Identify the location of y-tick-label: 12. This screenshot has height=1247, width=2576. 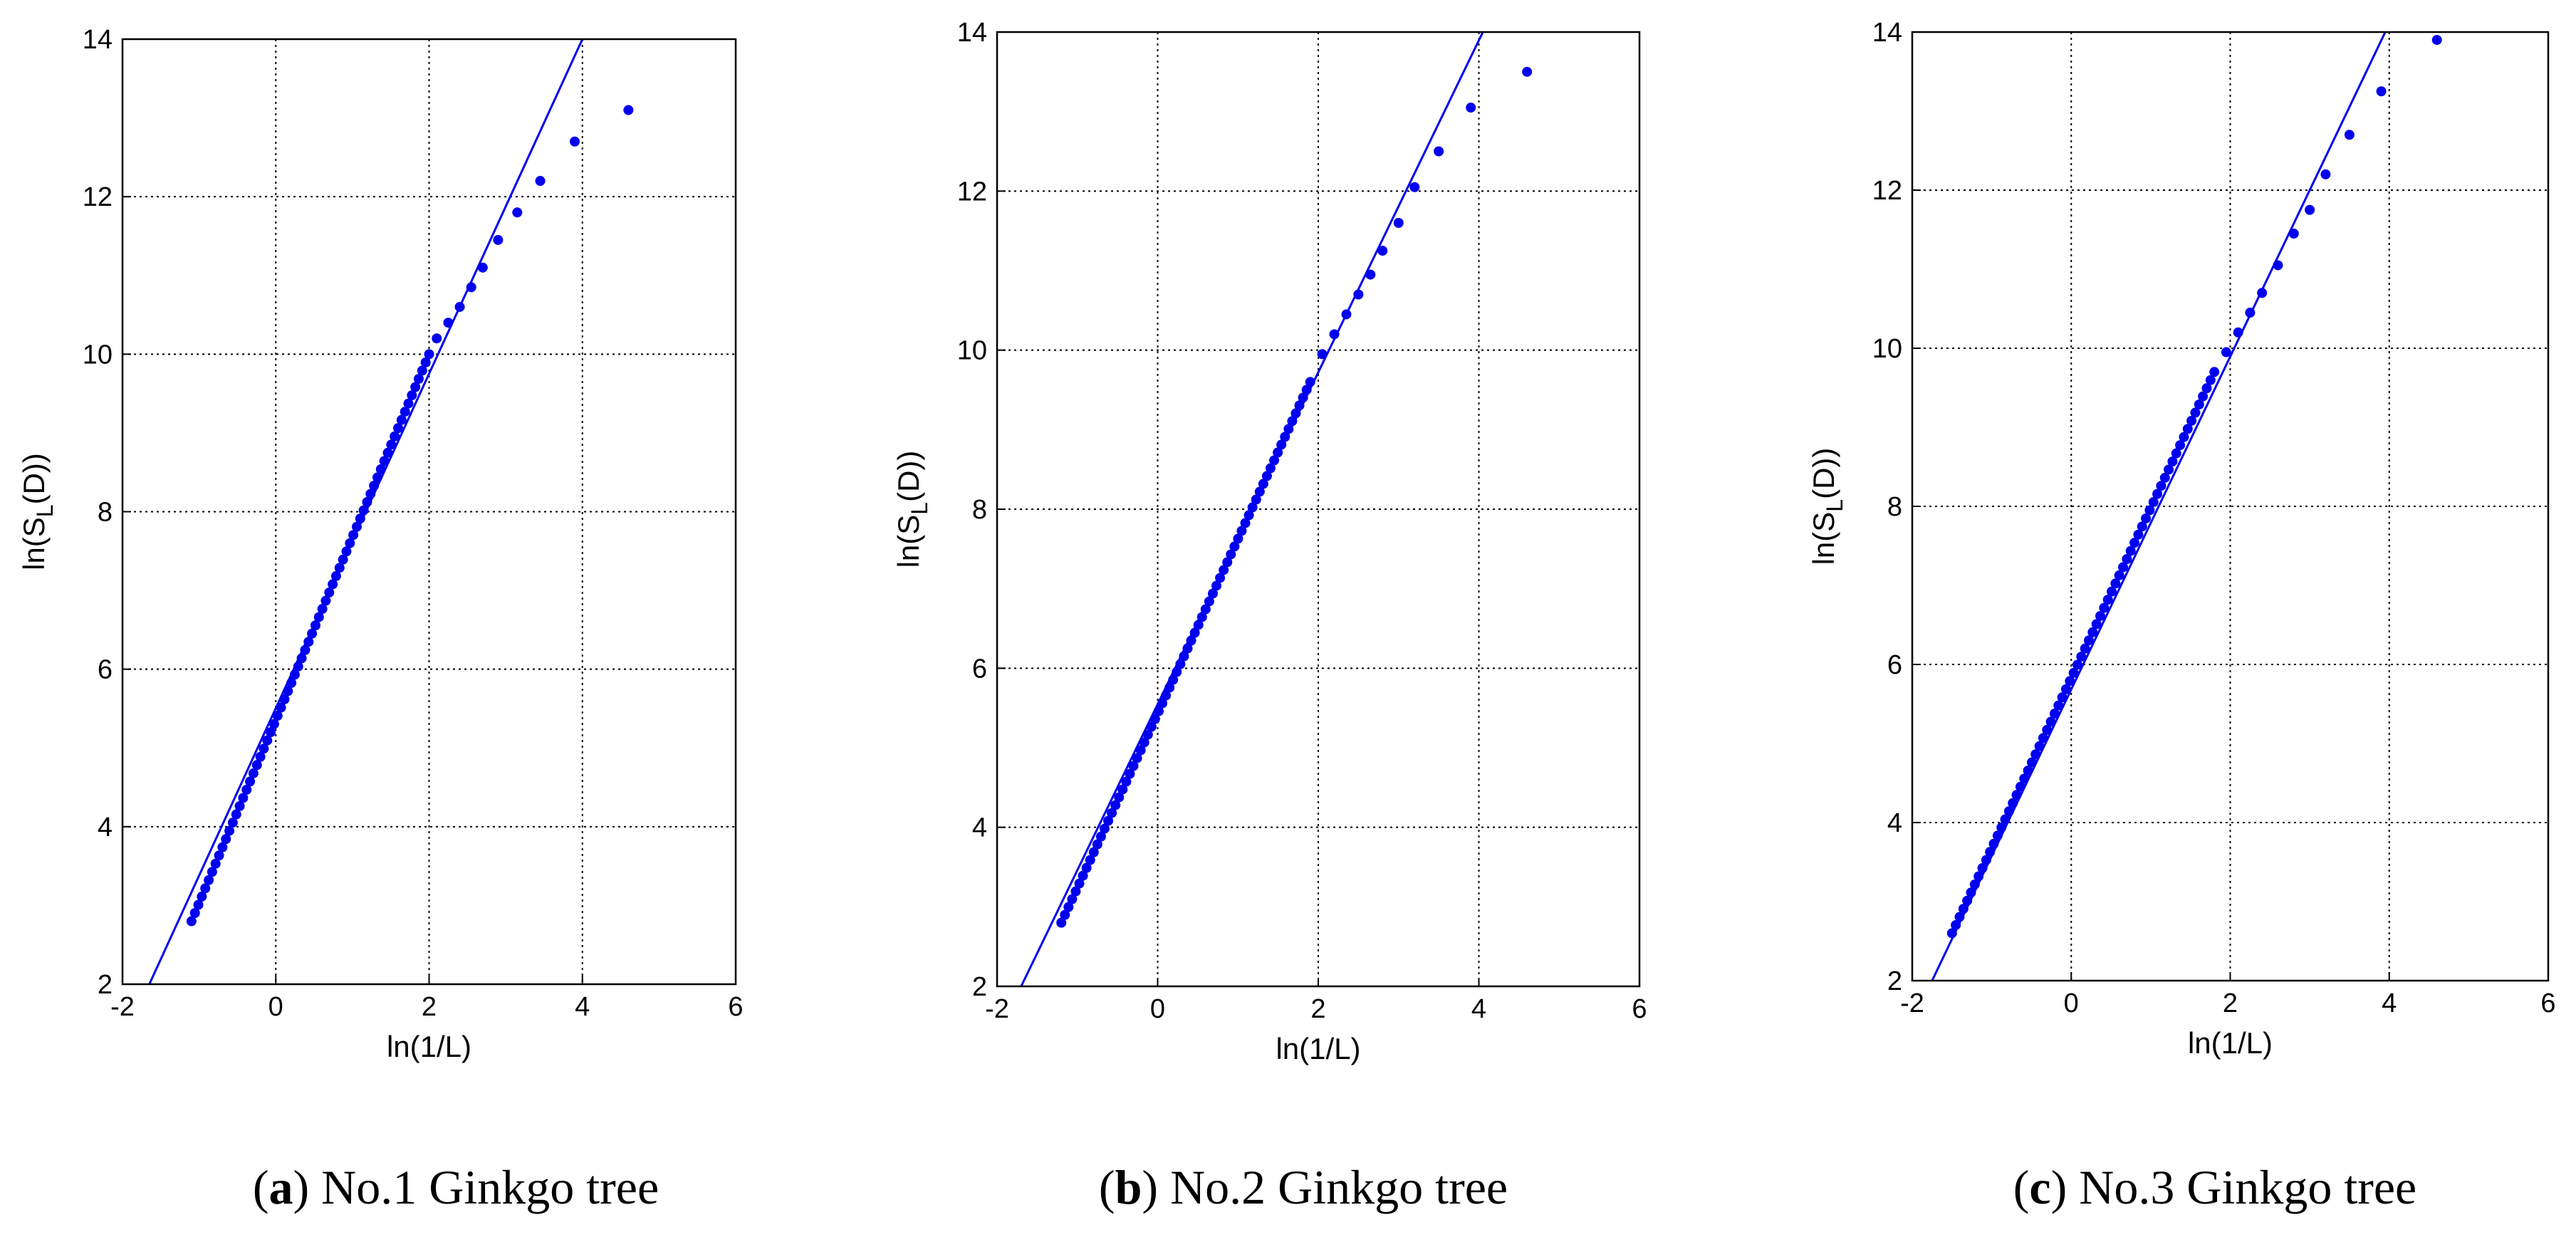
(972, 192).